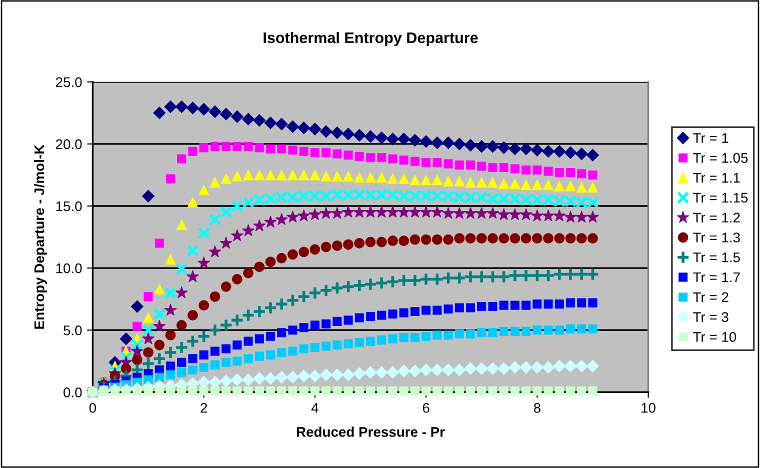 Image resolution: width=760 pixels, height=468 pixels. What do you see at coordinates (710, 297) in the screenshot?
I see `legend-label: Tr = 2` at bounding box center [710, 297].